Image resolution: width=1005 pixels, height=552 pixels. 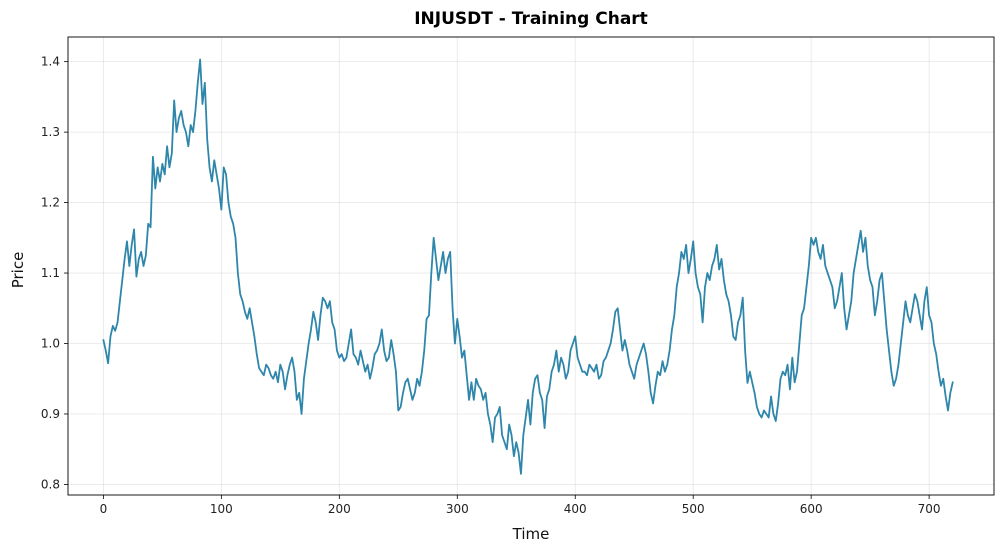 I want to click on x-tick-label: 100, so click(x=221, y=509).